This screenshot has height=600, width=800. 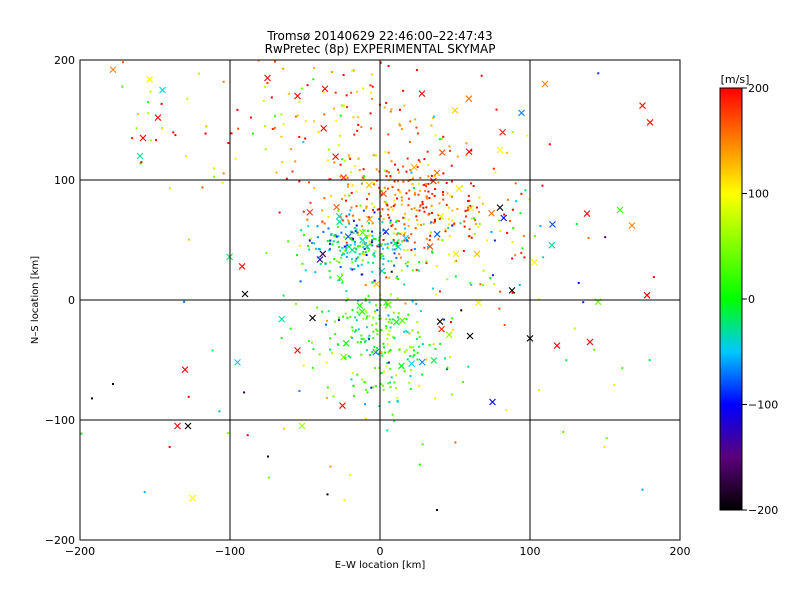 I want to click on y-tick-label: −100, so click(x=60, y=420).